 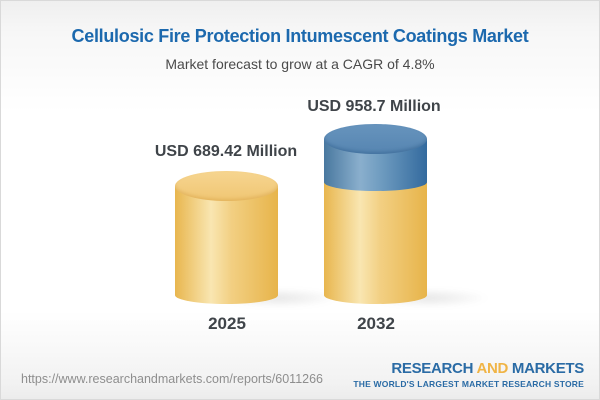 I want to click on cylinder-2025-top-ellipse, so click(x=226, y=186).